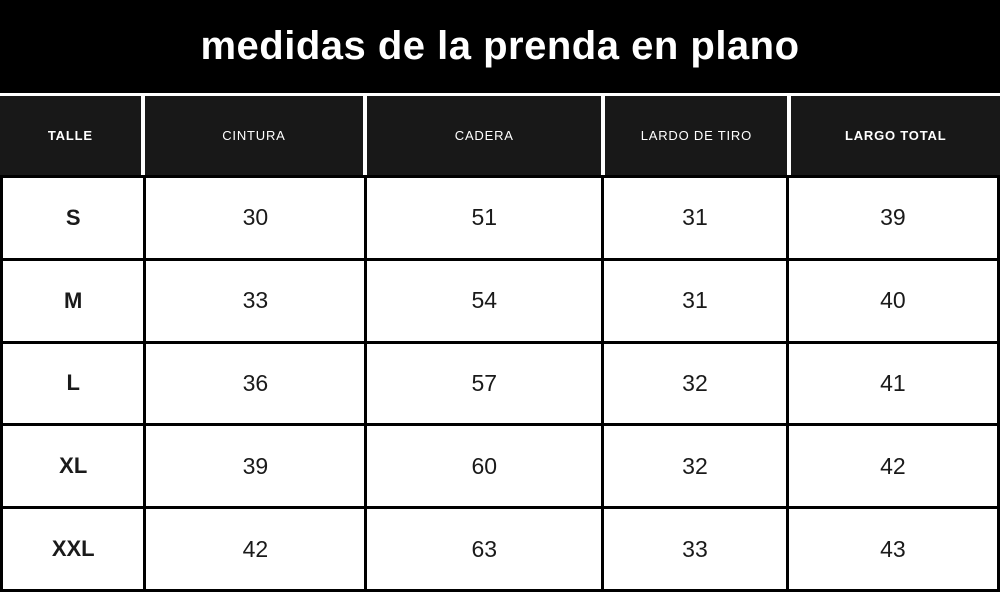 This screenshot has width=1000, height=592. What do you see at coordinates (484, 218) in the screenshot?
I see `cell-cadera: 51` at bounding box center [484, 218].